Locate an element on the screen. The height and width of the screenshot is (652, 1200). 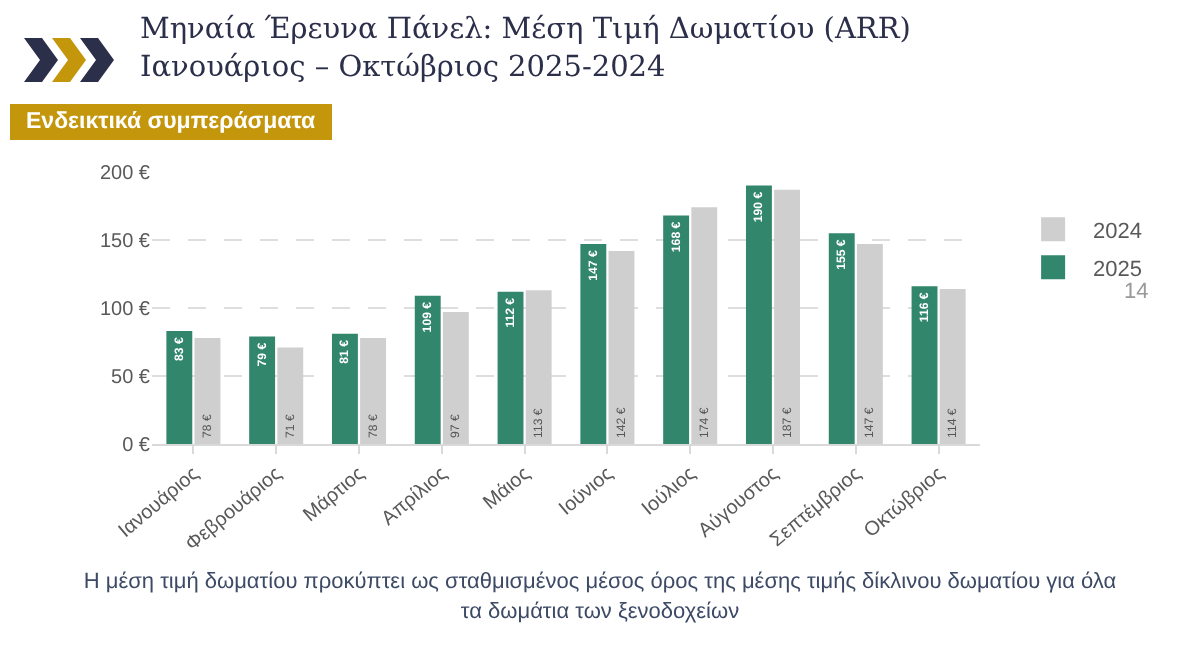
y-tick-label: 200 € is located at coordinates (125, 174).